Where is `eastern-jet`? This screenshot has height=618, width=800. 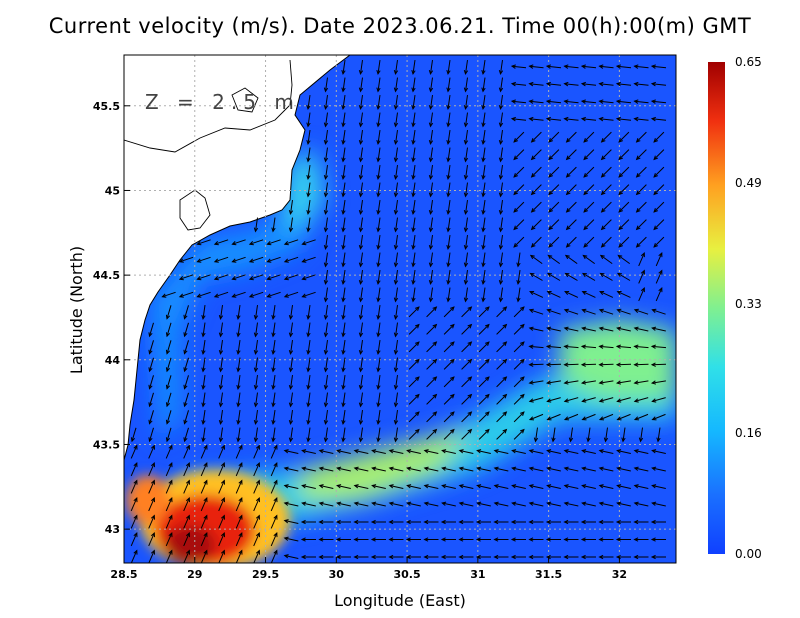 eastern-jet is located at coordinates (618, 360).